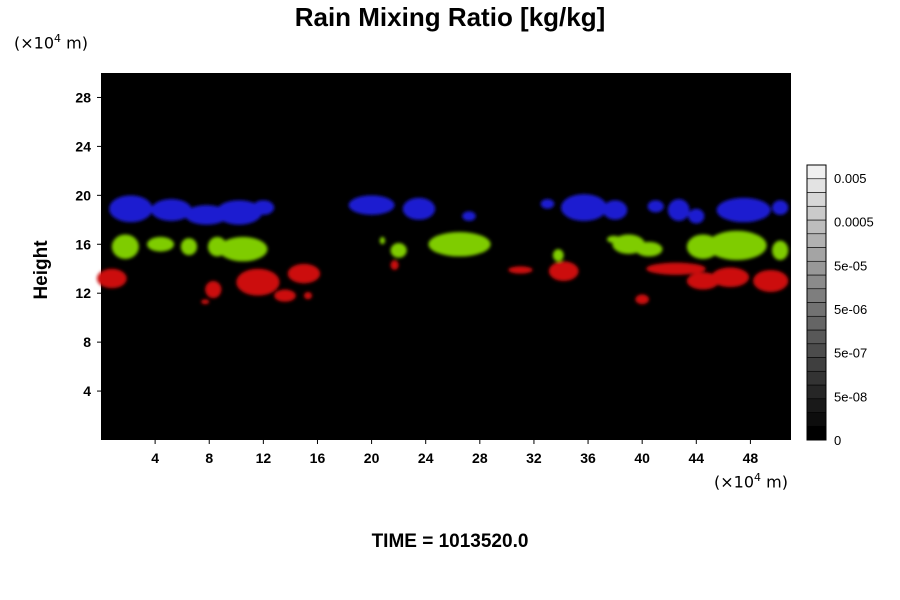 The width and height of the screenshot is (900, 600). Describe the element at coordinates (850, 265) in the screenshot. I see `colorbar-label: 5e-05` at that location.